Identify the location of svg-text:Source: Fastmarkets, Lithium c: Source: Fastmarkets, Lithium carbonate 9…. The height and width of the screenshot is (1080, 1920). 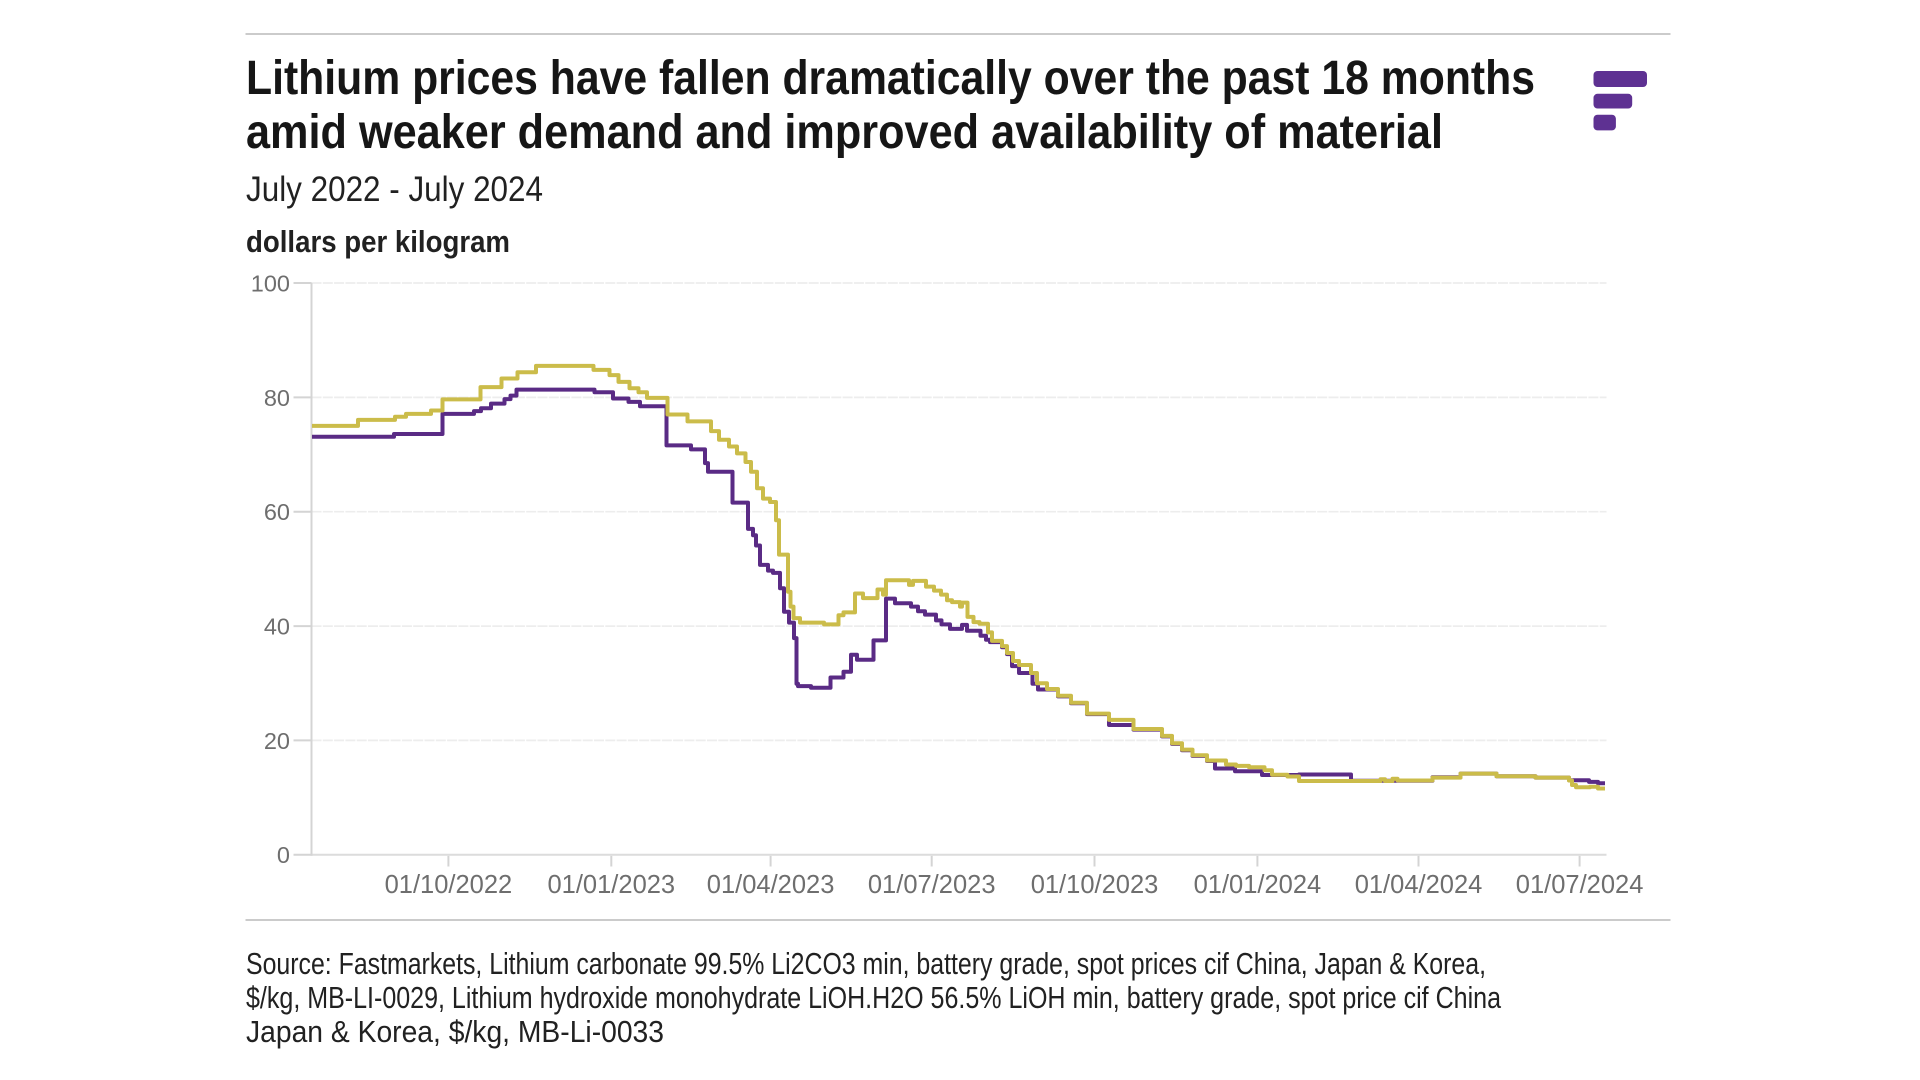
(866, 964).